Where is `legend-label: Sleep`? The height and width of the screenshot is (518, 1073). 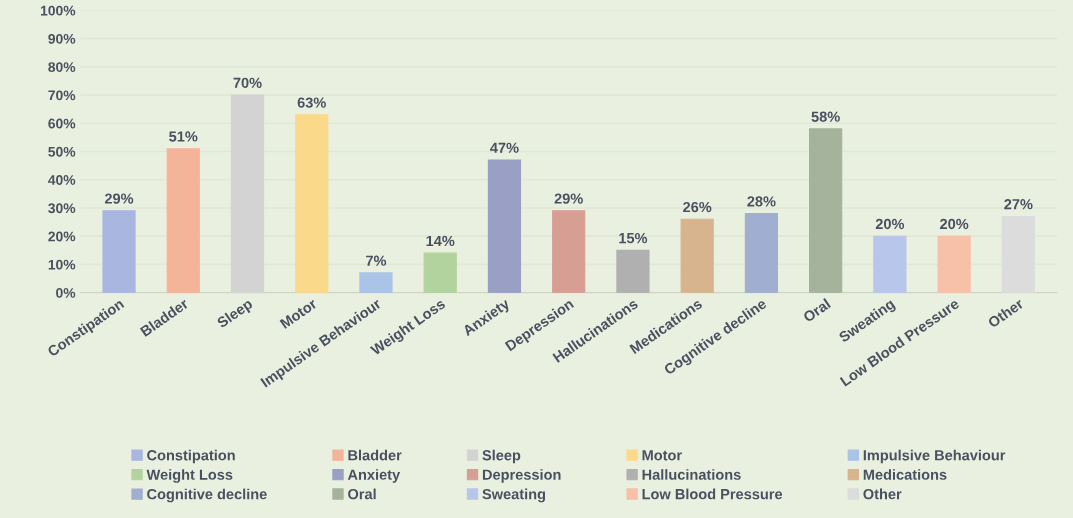 legend-label: Sleep is located at coordinates (501, 456).